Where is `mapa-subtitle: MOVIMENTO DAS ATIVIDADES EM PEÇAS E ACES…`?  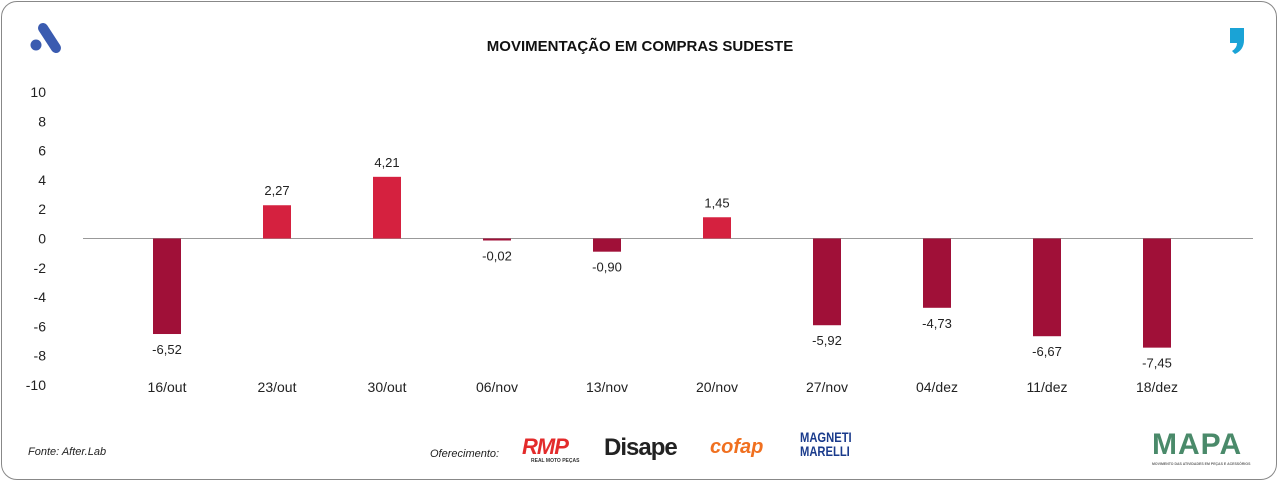 mapa-subtitle: MOVIMENTO DAS ATIVIDADES EM PEÇAS E ACES… is located at coordinates (1201, 464).